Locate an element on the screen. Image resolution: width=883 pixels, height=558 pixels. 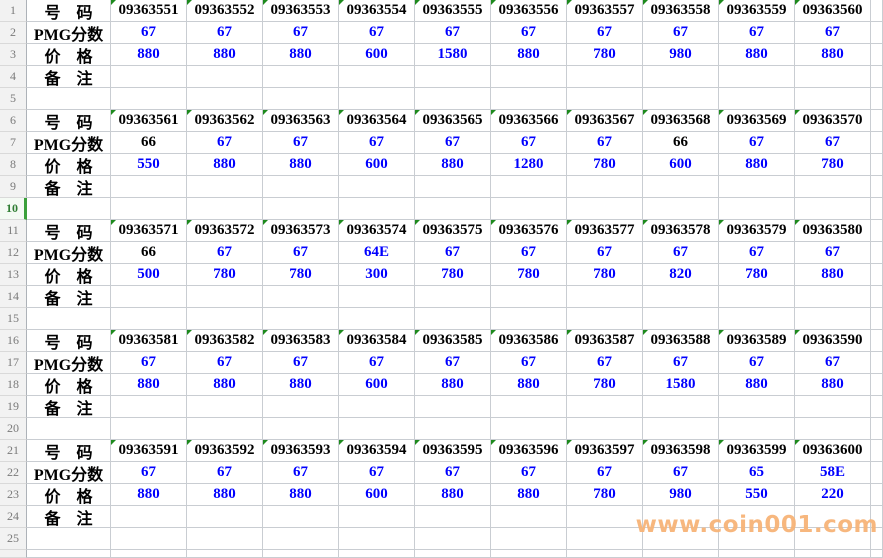
serial-number-cell: 09363596 is located at coordinates (529, 451).